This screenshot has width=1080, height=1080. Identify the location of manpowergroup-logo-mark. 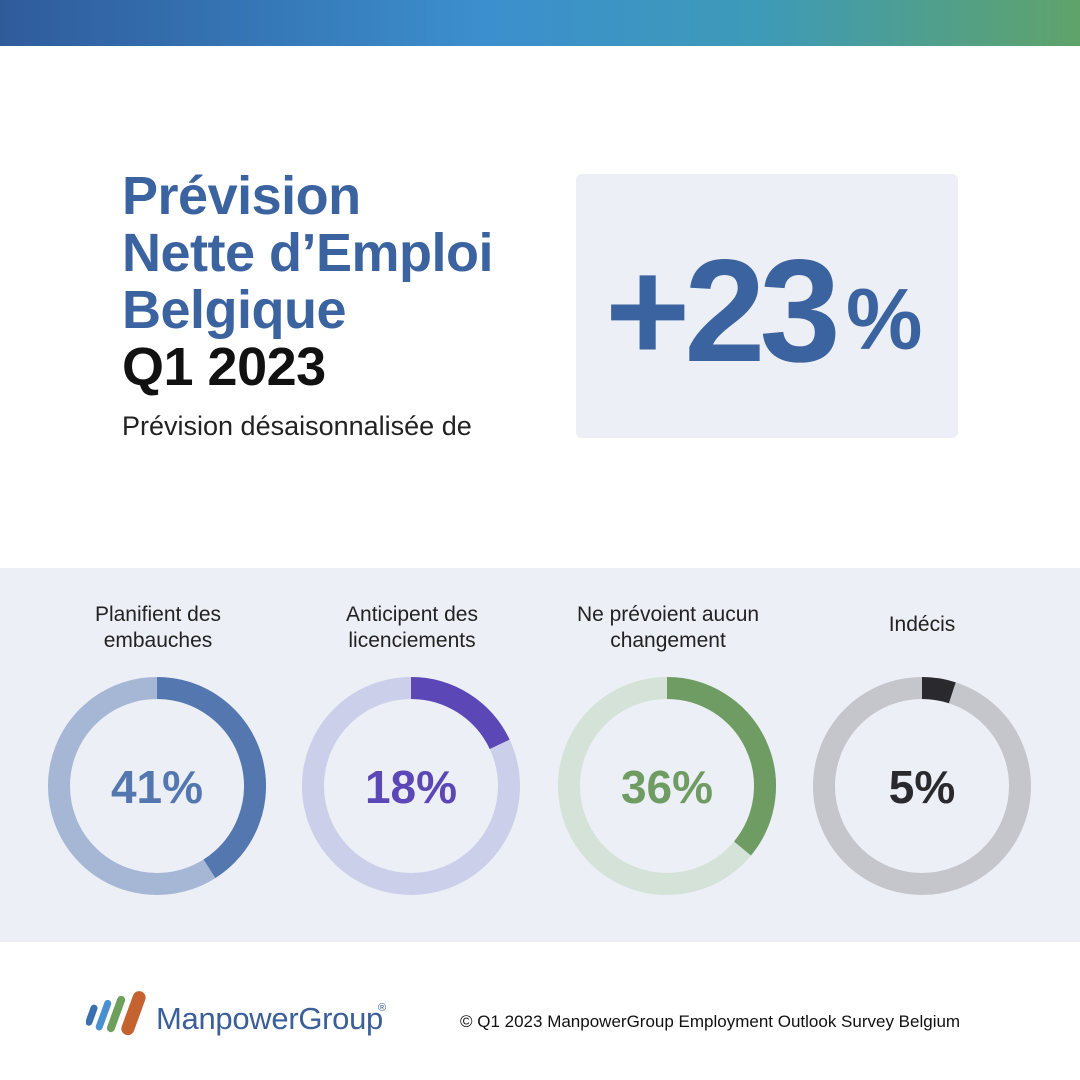
(116, 1013).